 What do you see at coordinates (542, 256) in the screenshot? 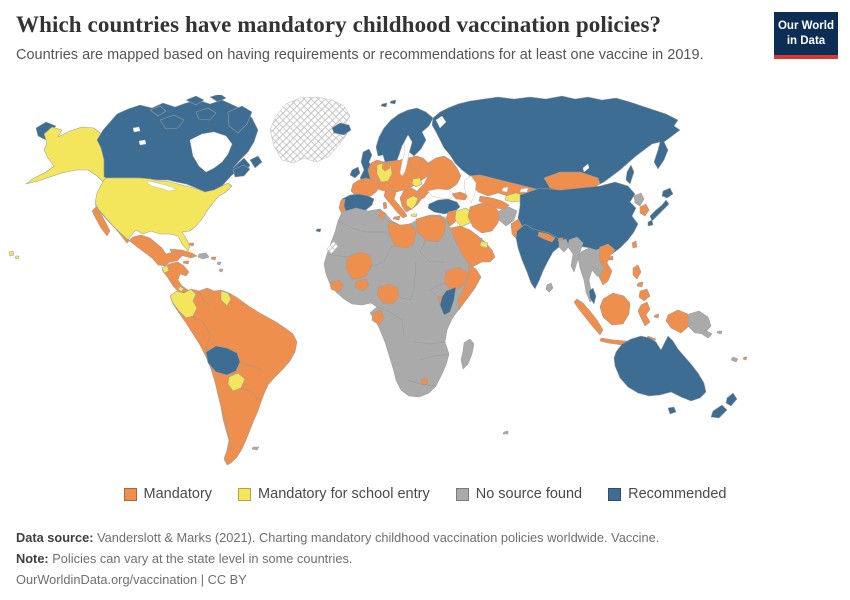
I see `country-india` at bounding box center [542, 256].